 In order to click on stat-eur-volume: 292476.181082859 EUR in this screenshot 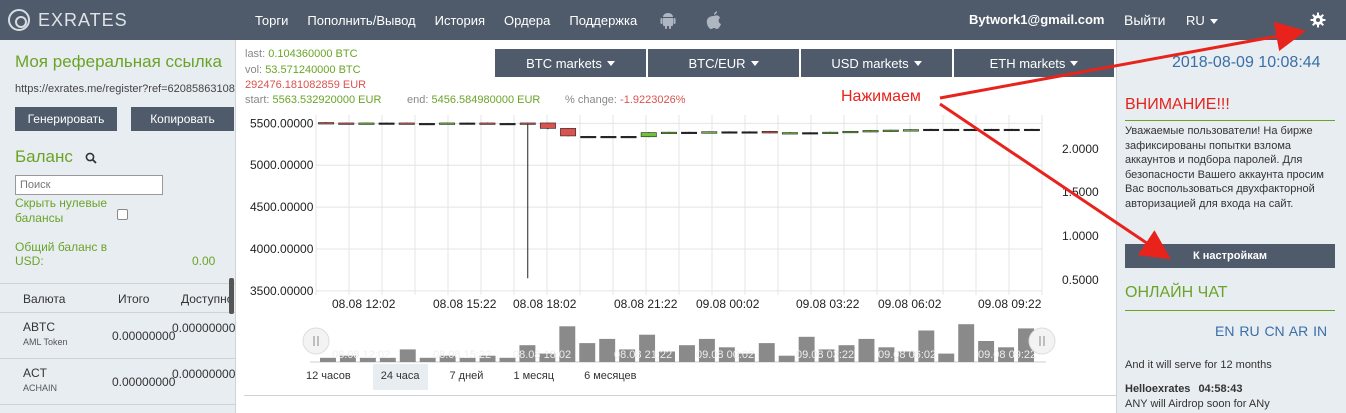, I will do `click(306, 85)`.